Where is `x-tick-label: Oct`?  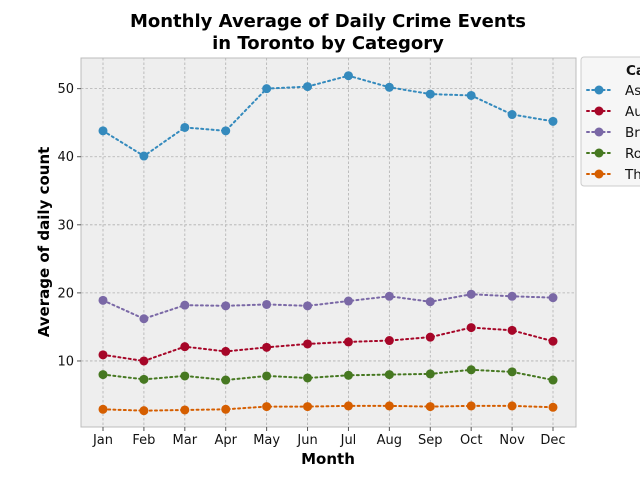 x-tick-label: Oct is located at coordinates (471, 440).